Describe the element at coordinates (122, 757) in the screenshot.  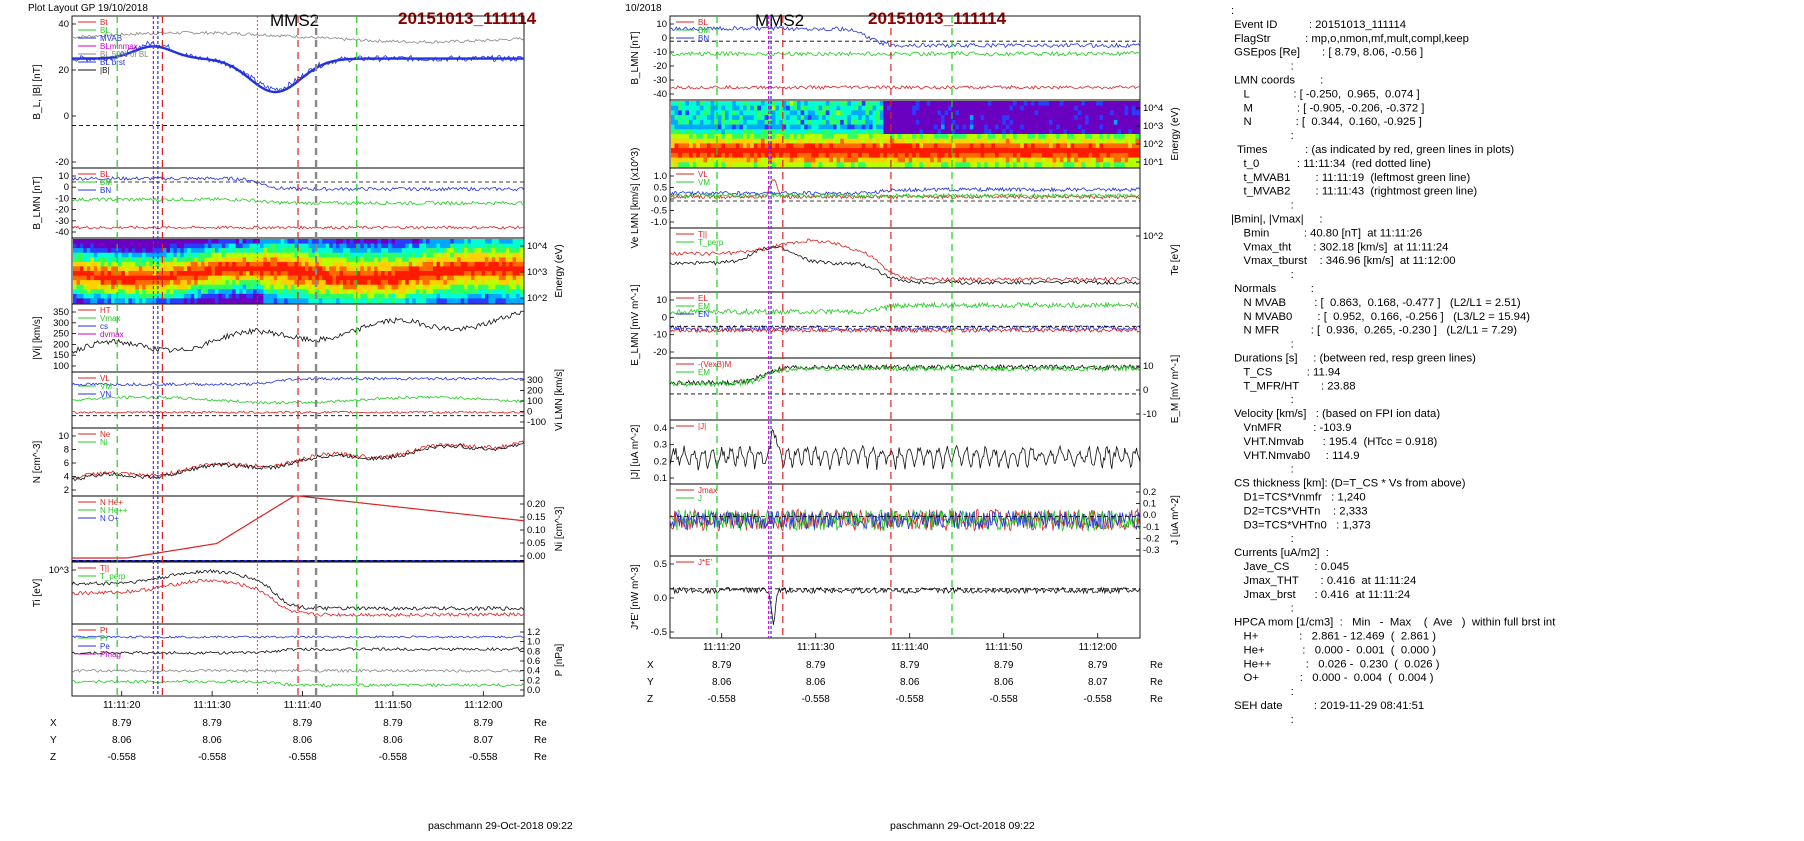
I see `position-value: -0.558` at that location.